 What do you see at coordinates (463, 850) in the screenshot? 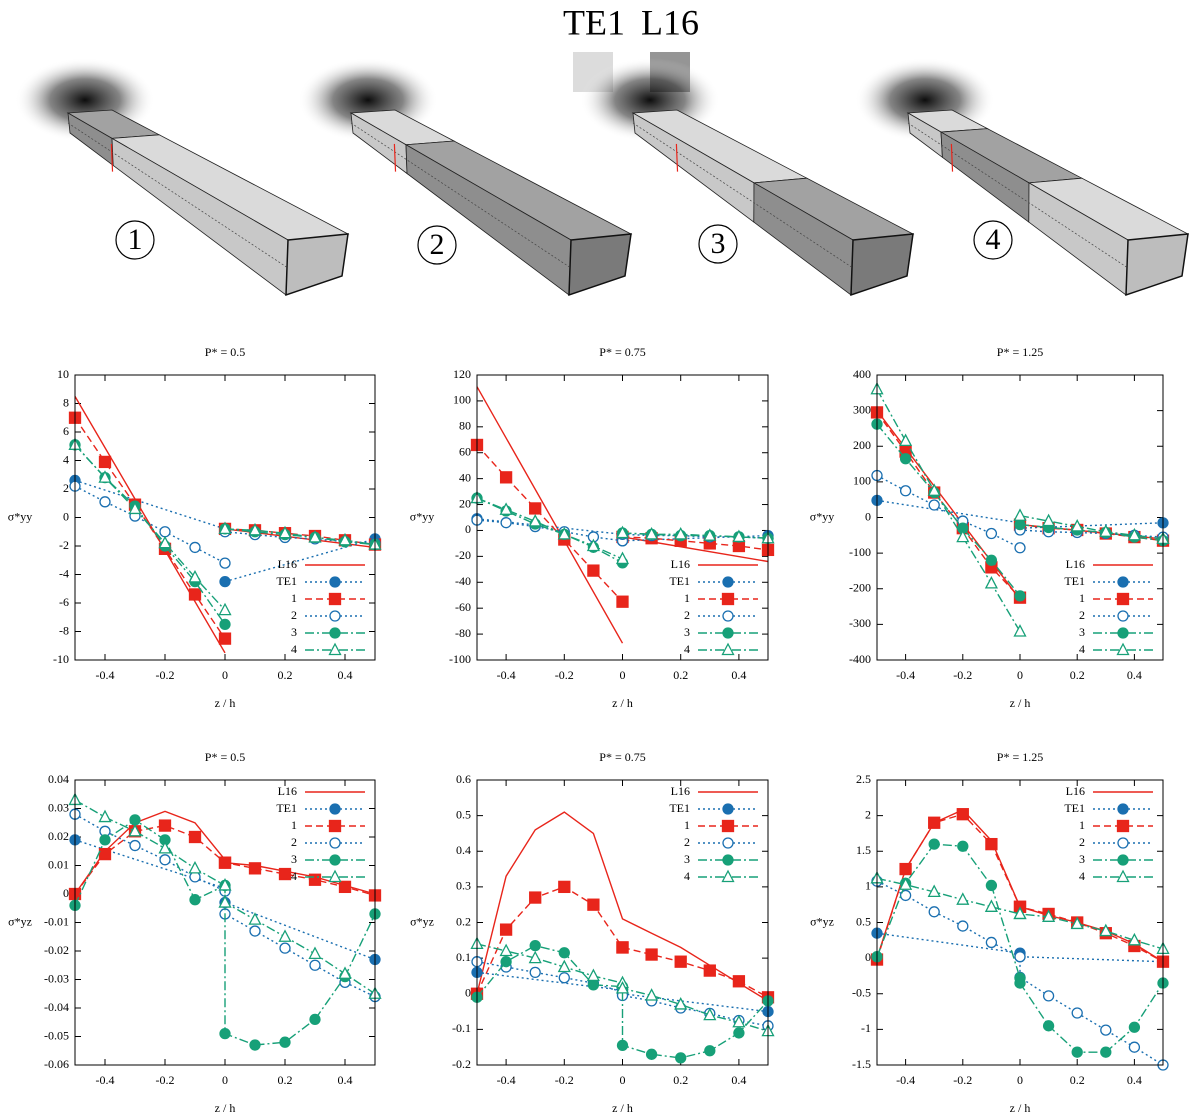
I see `y-tick-label: 0.4` at bounding box center [463, 850].